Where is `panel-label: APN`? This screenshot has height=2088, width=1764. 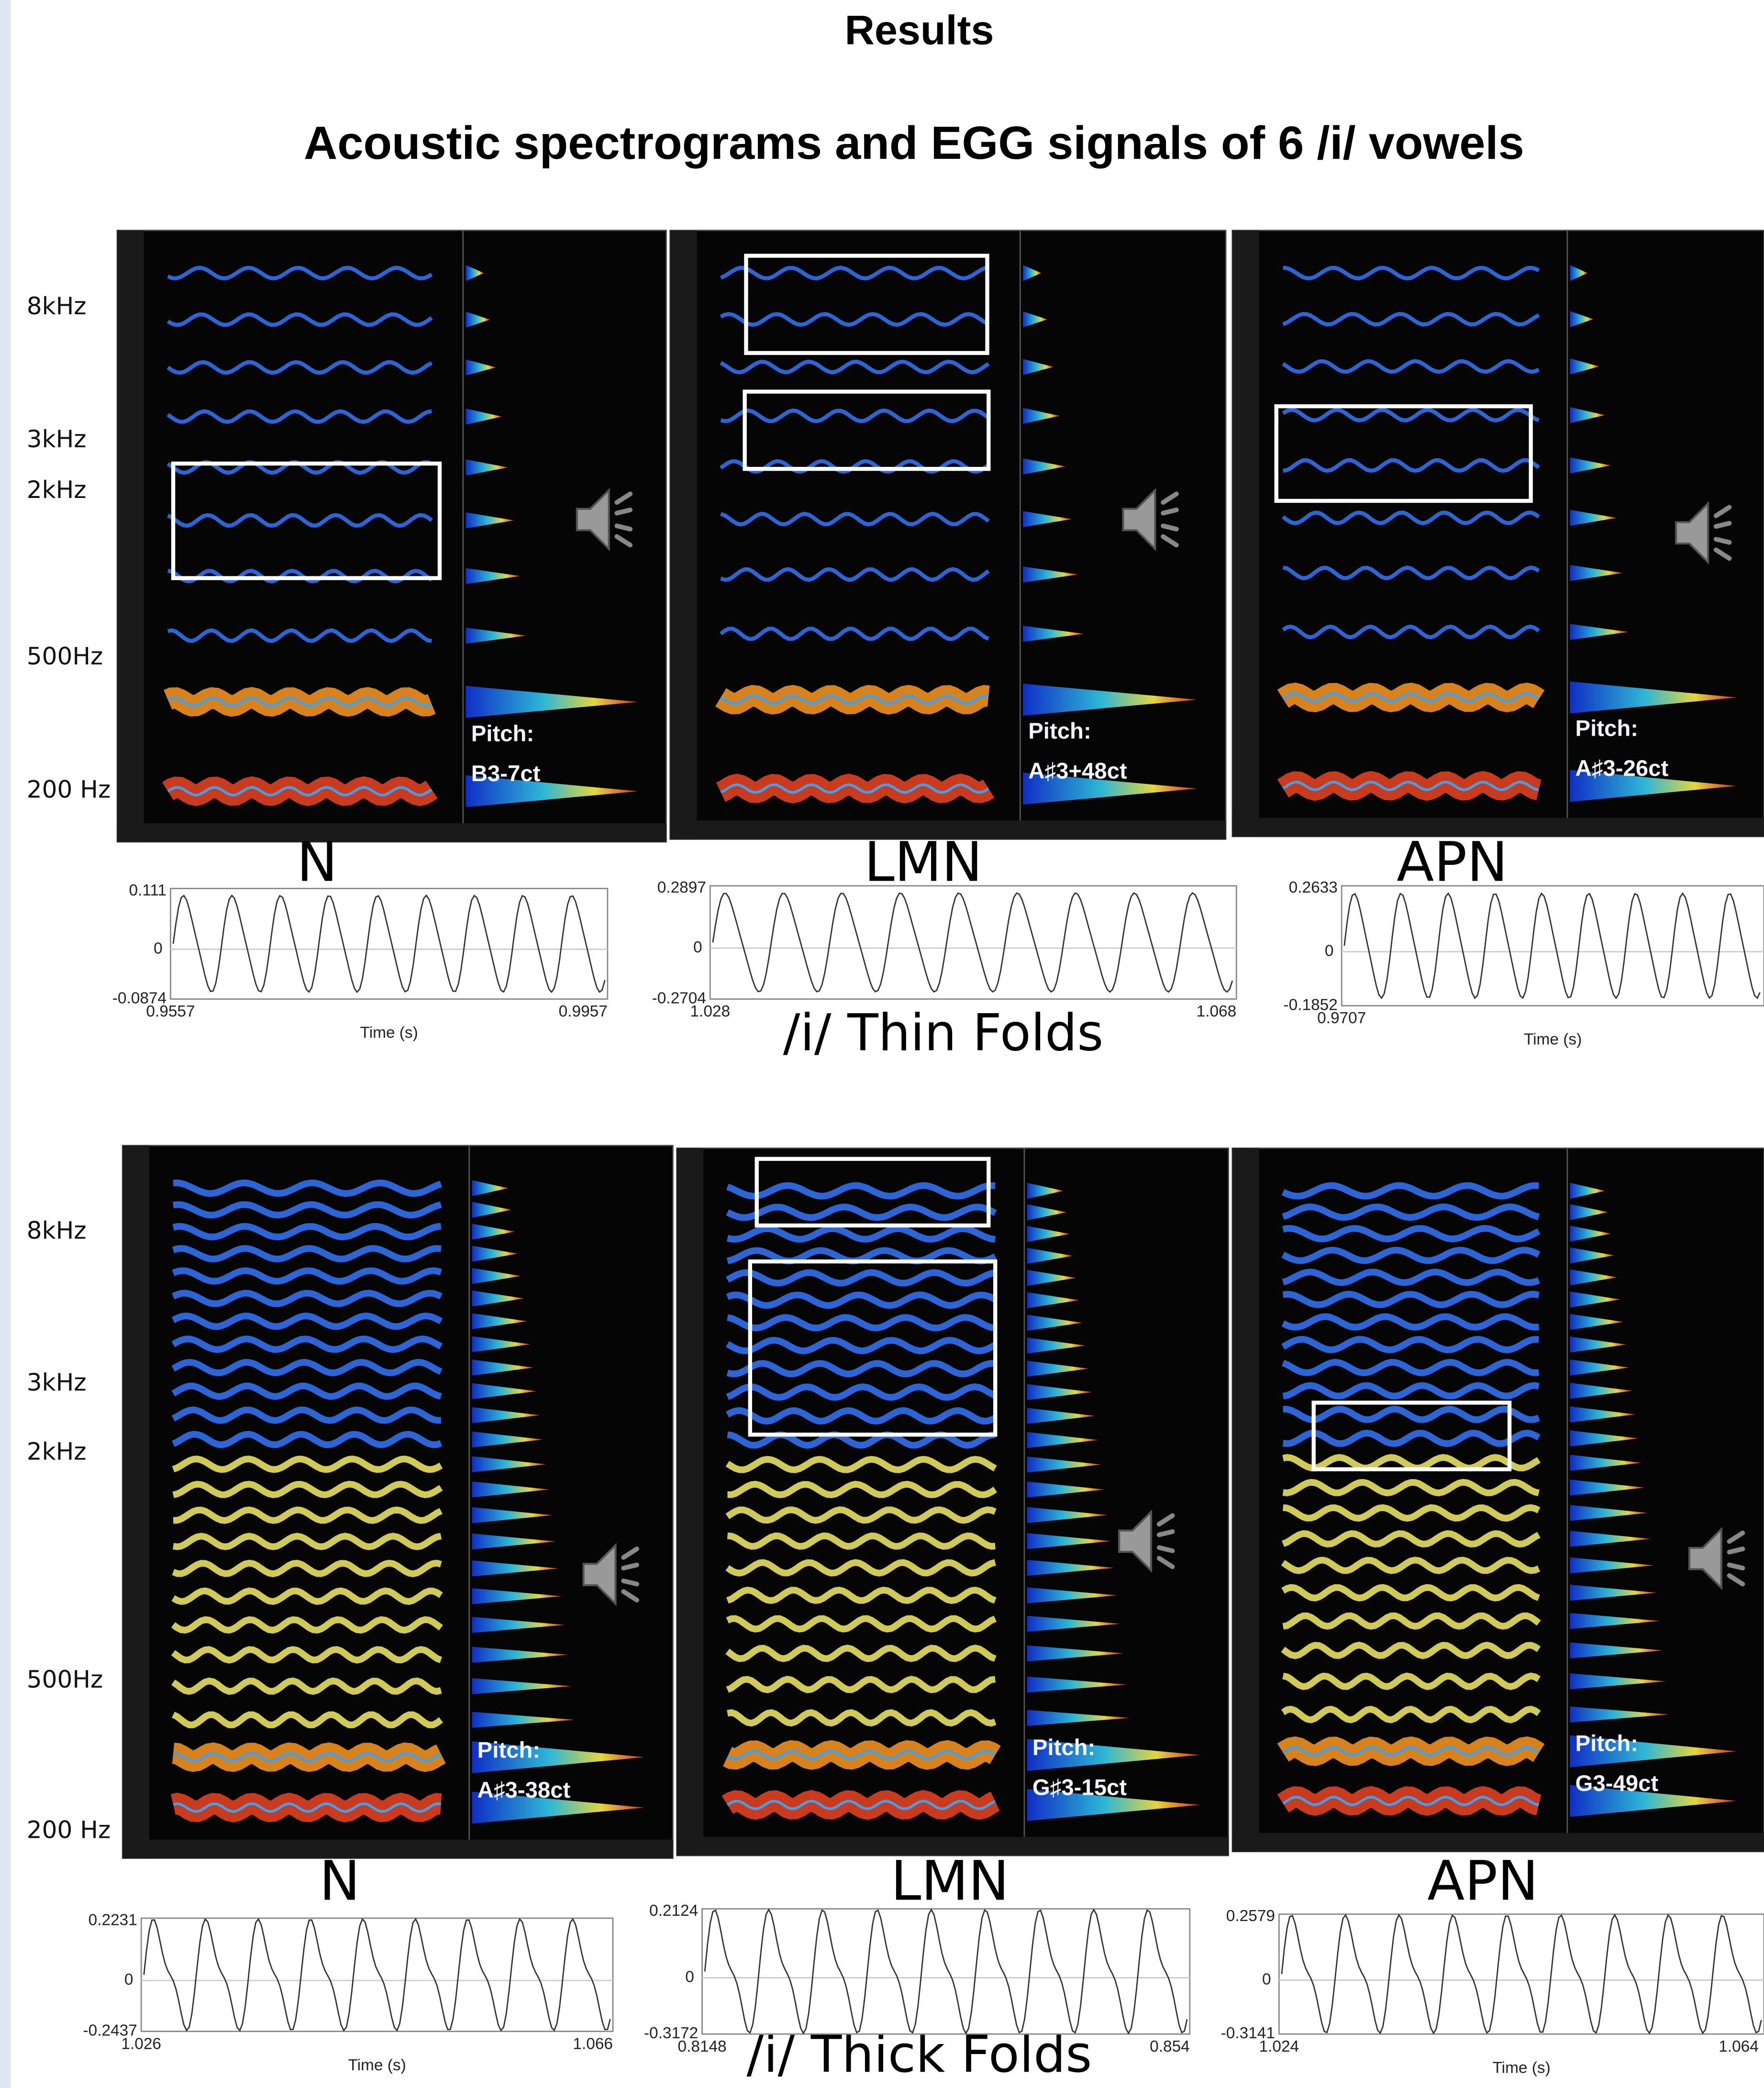 panel-label: APN is located at coordinates (1482, 1881).